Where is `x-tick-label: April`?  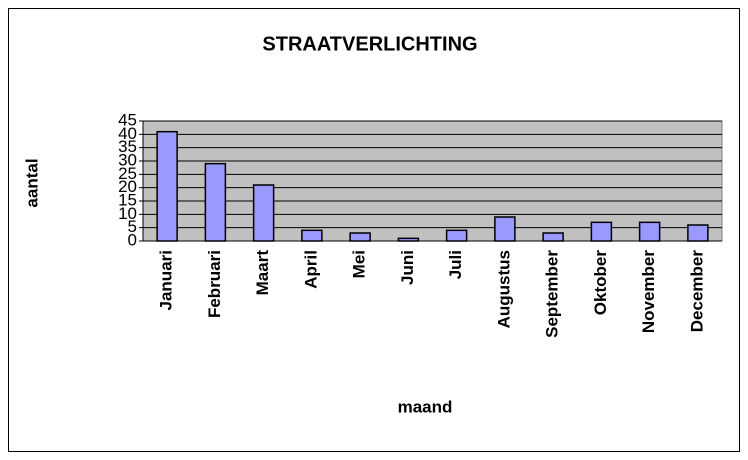
x-tick-label: April is located at coordinates (310, 269).